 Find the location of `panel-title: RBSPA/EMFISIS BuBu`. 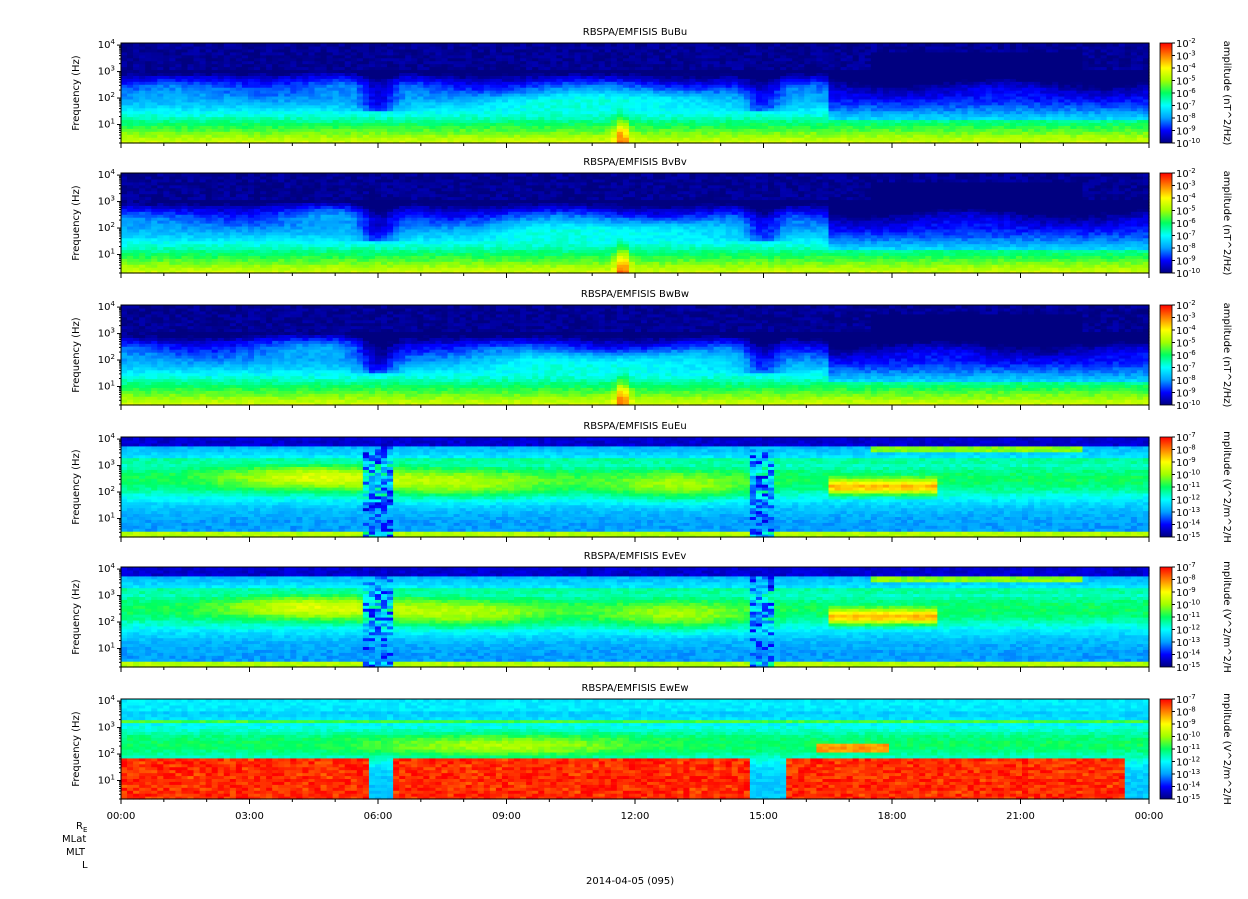

panel-title: RBSPA/EMFISIS BuBu is located at coordinates (635, 32).